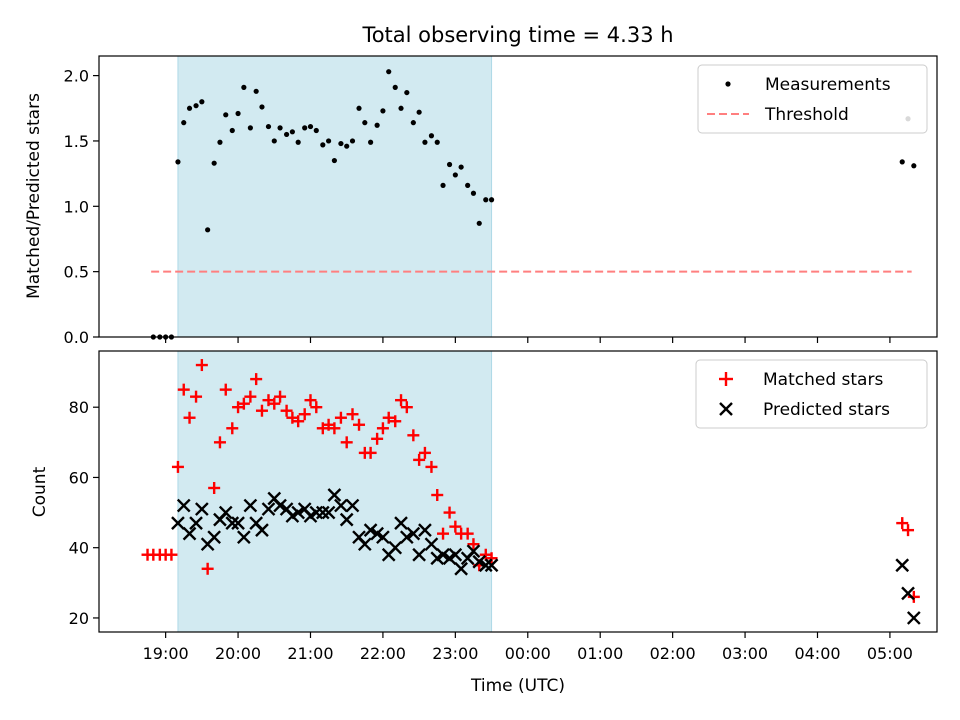  I want to click on x-tick-label: 04:00, so click(817, 653).